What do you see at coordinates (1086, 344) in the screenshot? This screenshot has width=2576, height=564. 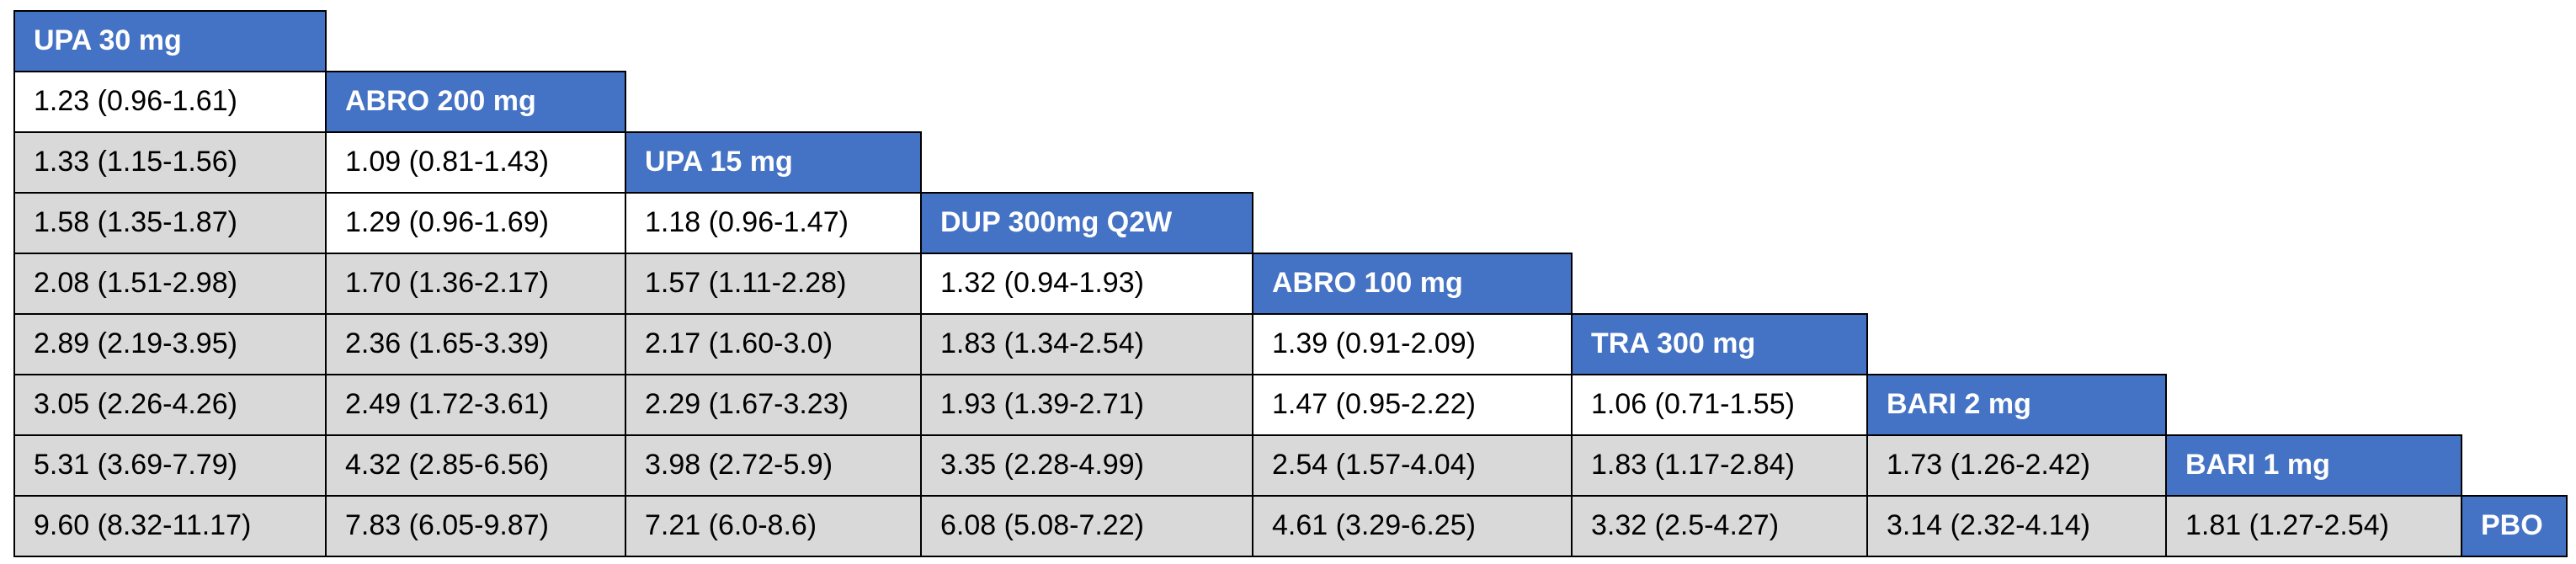 I see `value-cell: 1.83 (1.34-2.54)` at bounding box center [1086, 344].